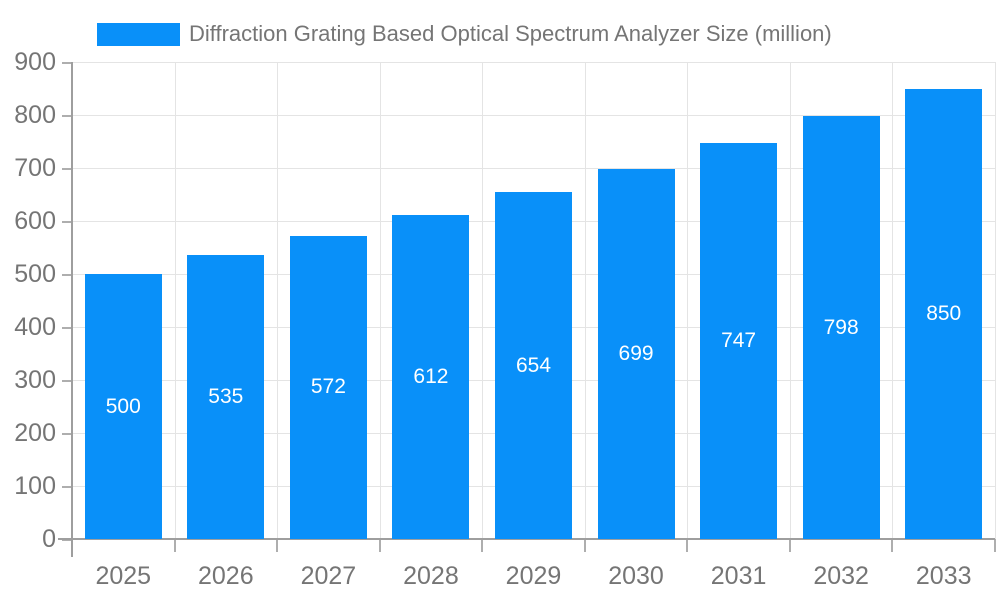 This screenshot has width=1000, height=600. I want to click on bar-value-label: 747, so click(739, 341).